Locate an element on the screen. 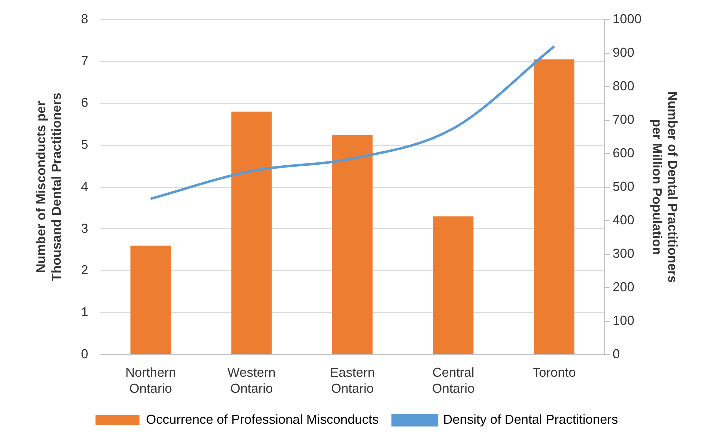 This screenshot has height=447, width=714. y2-axis-title: Number of Dental Practitioners per Million Population is located at coordinates (665, 188).